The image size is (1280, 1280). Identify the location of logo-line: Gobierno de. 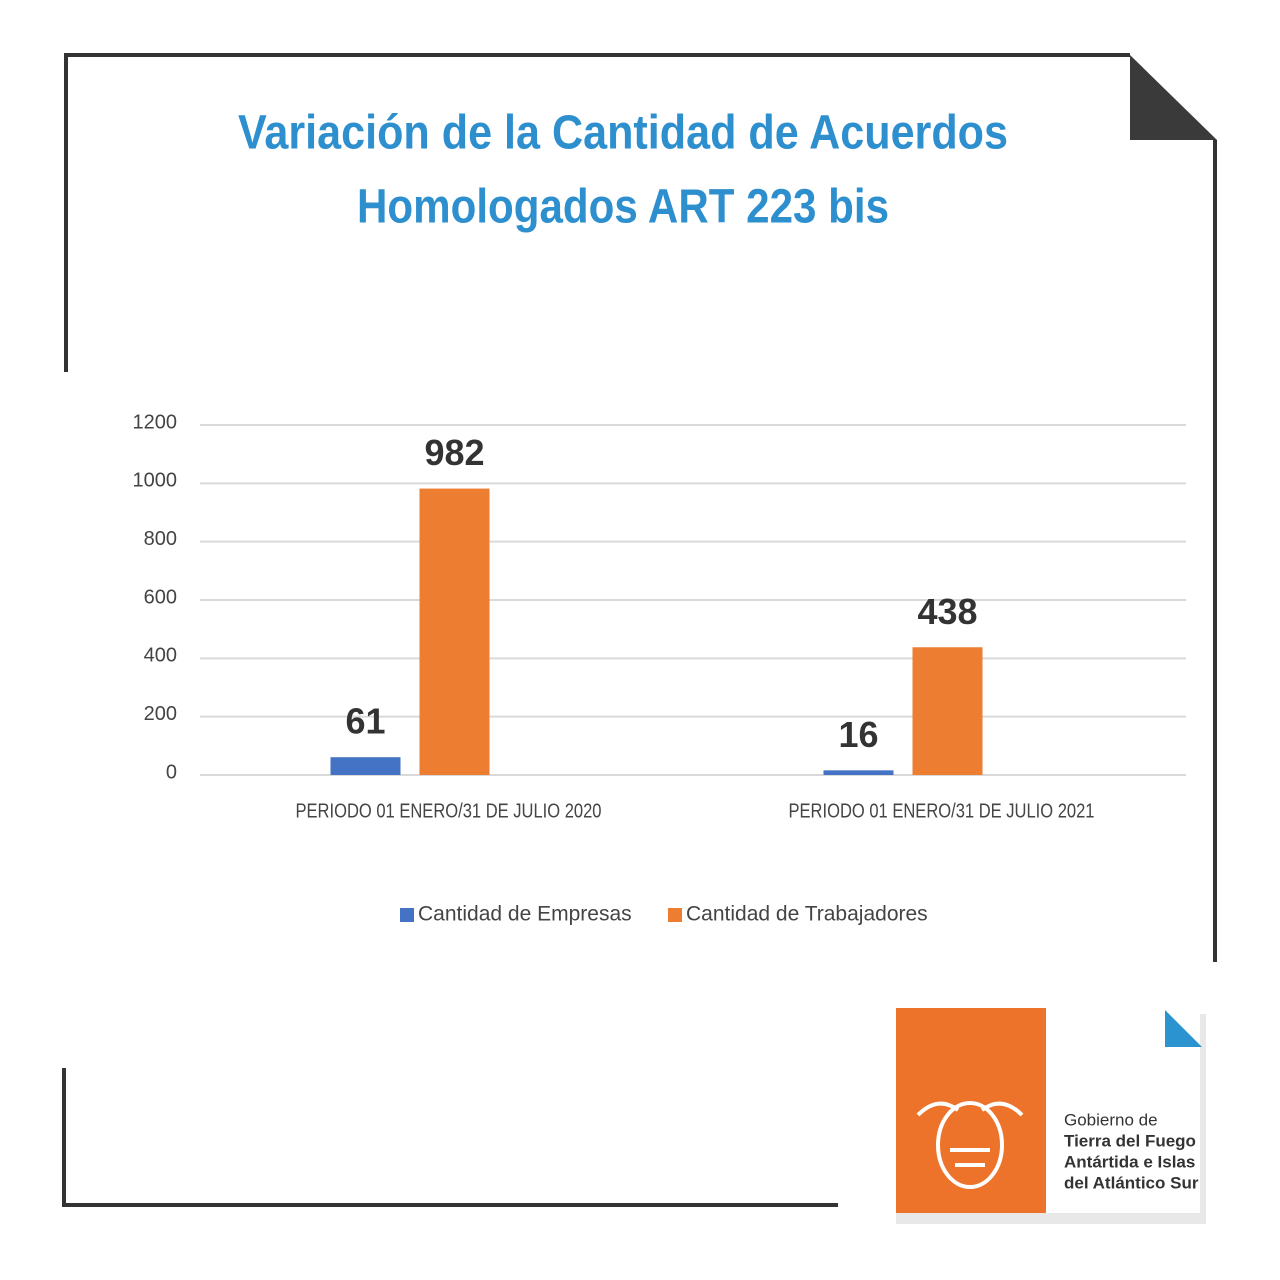
(1111, 1119).